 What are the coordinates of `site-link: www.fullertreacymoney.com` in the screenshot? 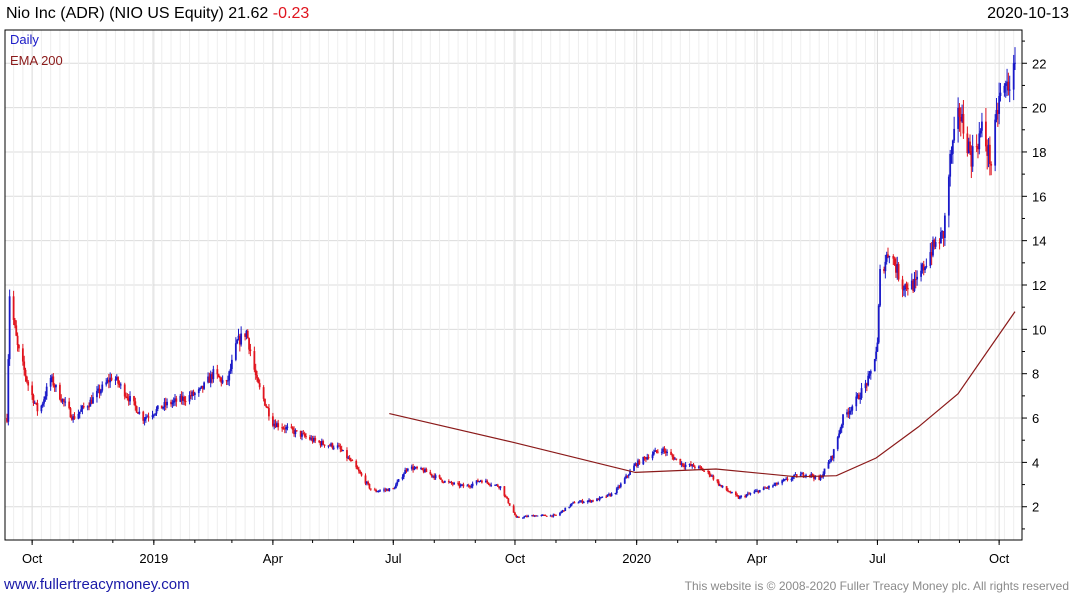 It's located at (97, 584).